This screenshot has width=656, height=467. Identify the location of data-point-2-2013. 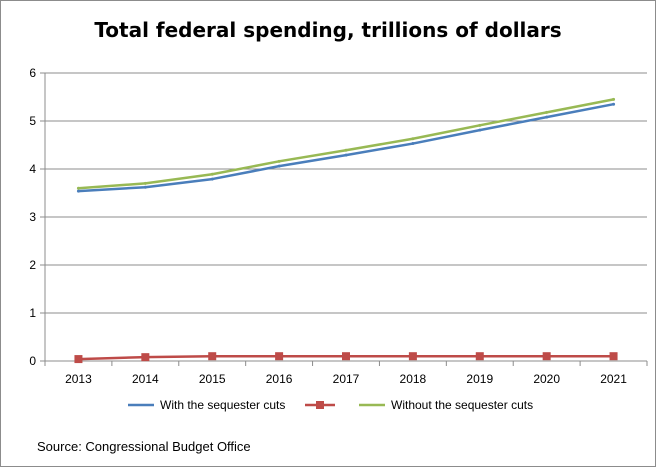
(78, 188).